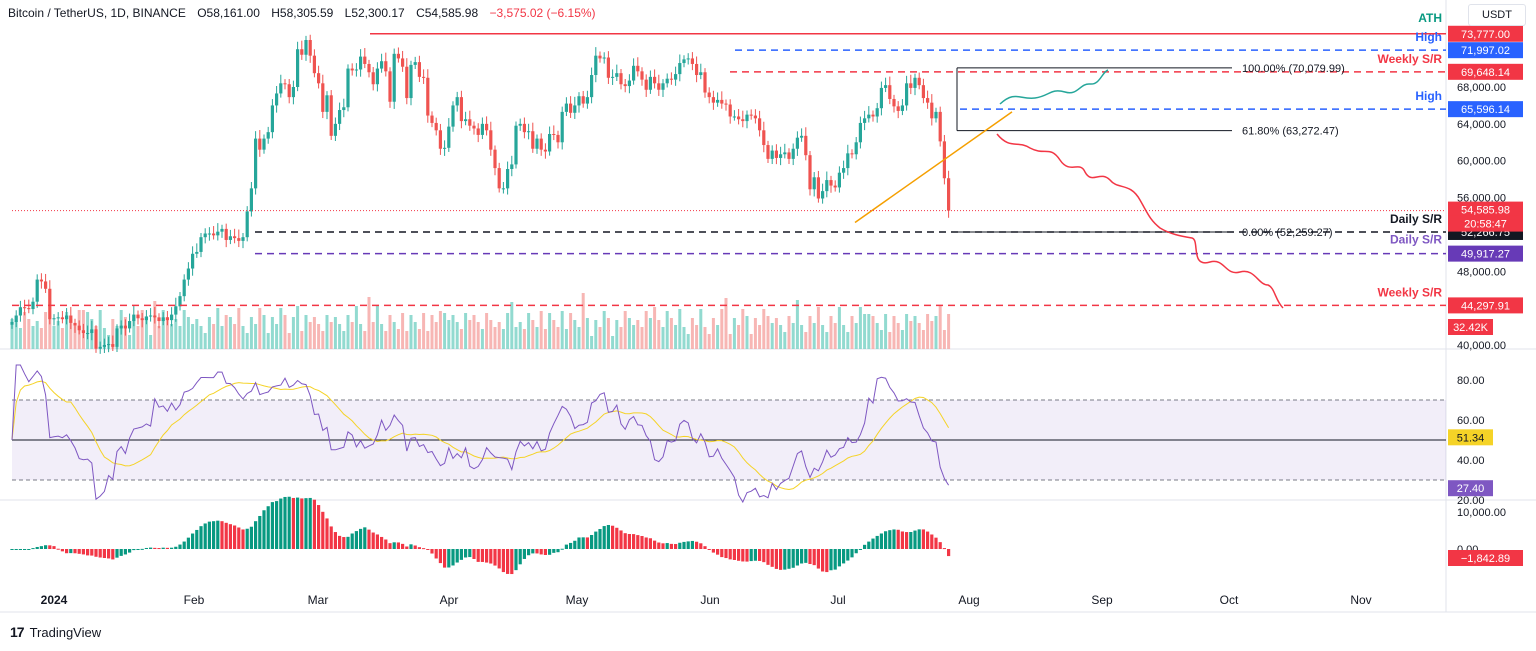 Image resolution: width=1536 pixels, height=651 pixels. I want to click on currency-selector: USDT, so click(1497, 15).